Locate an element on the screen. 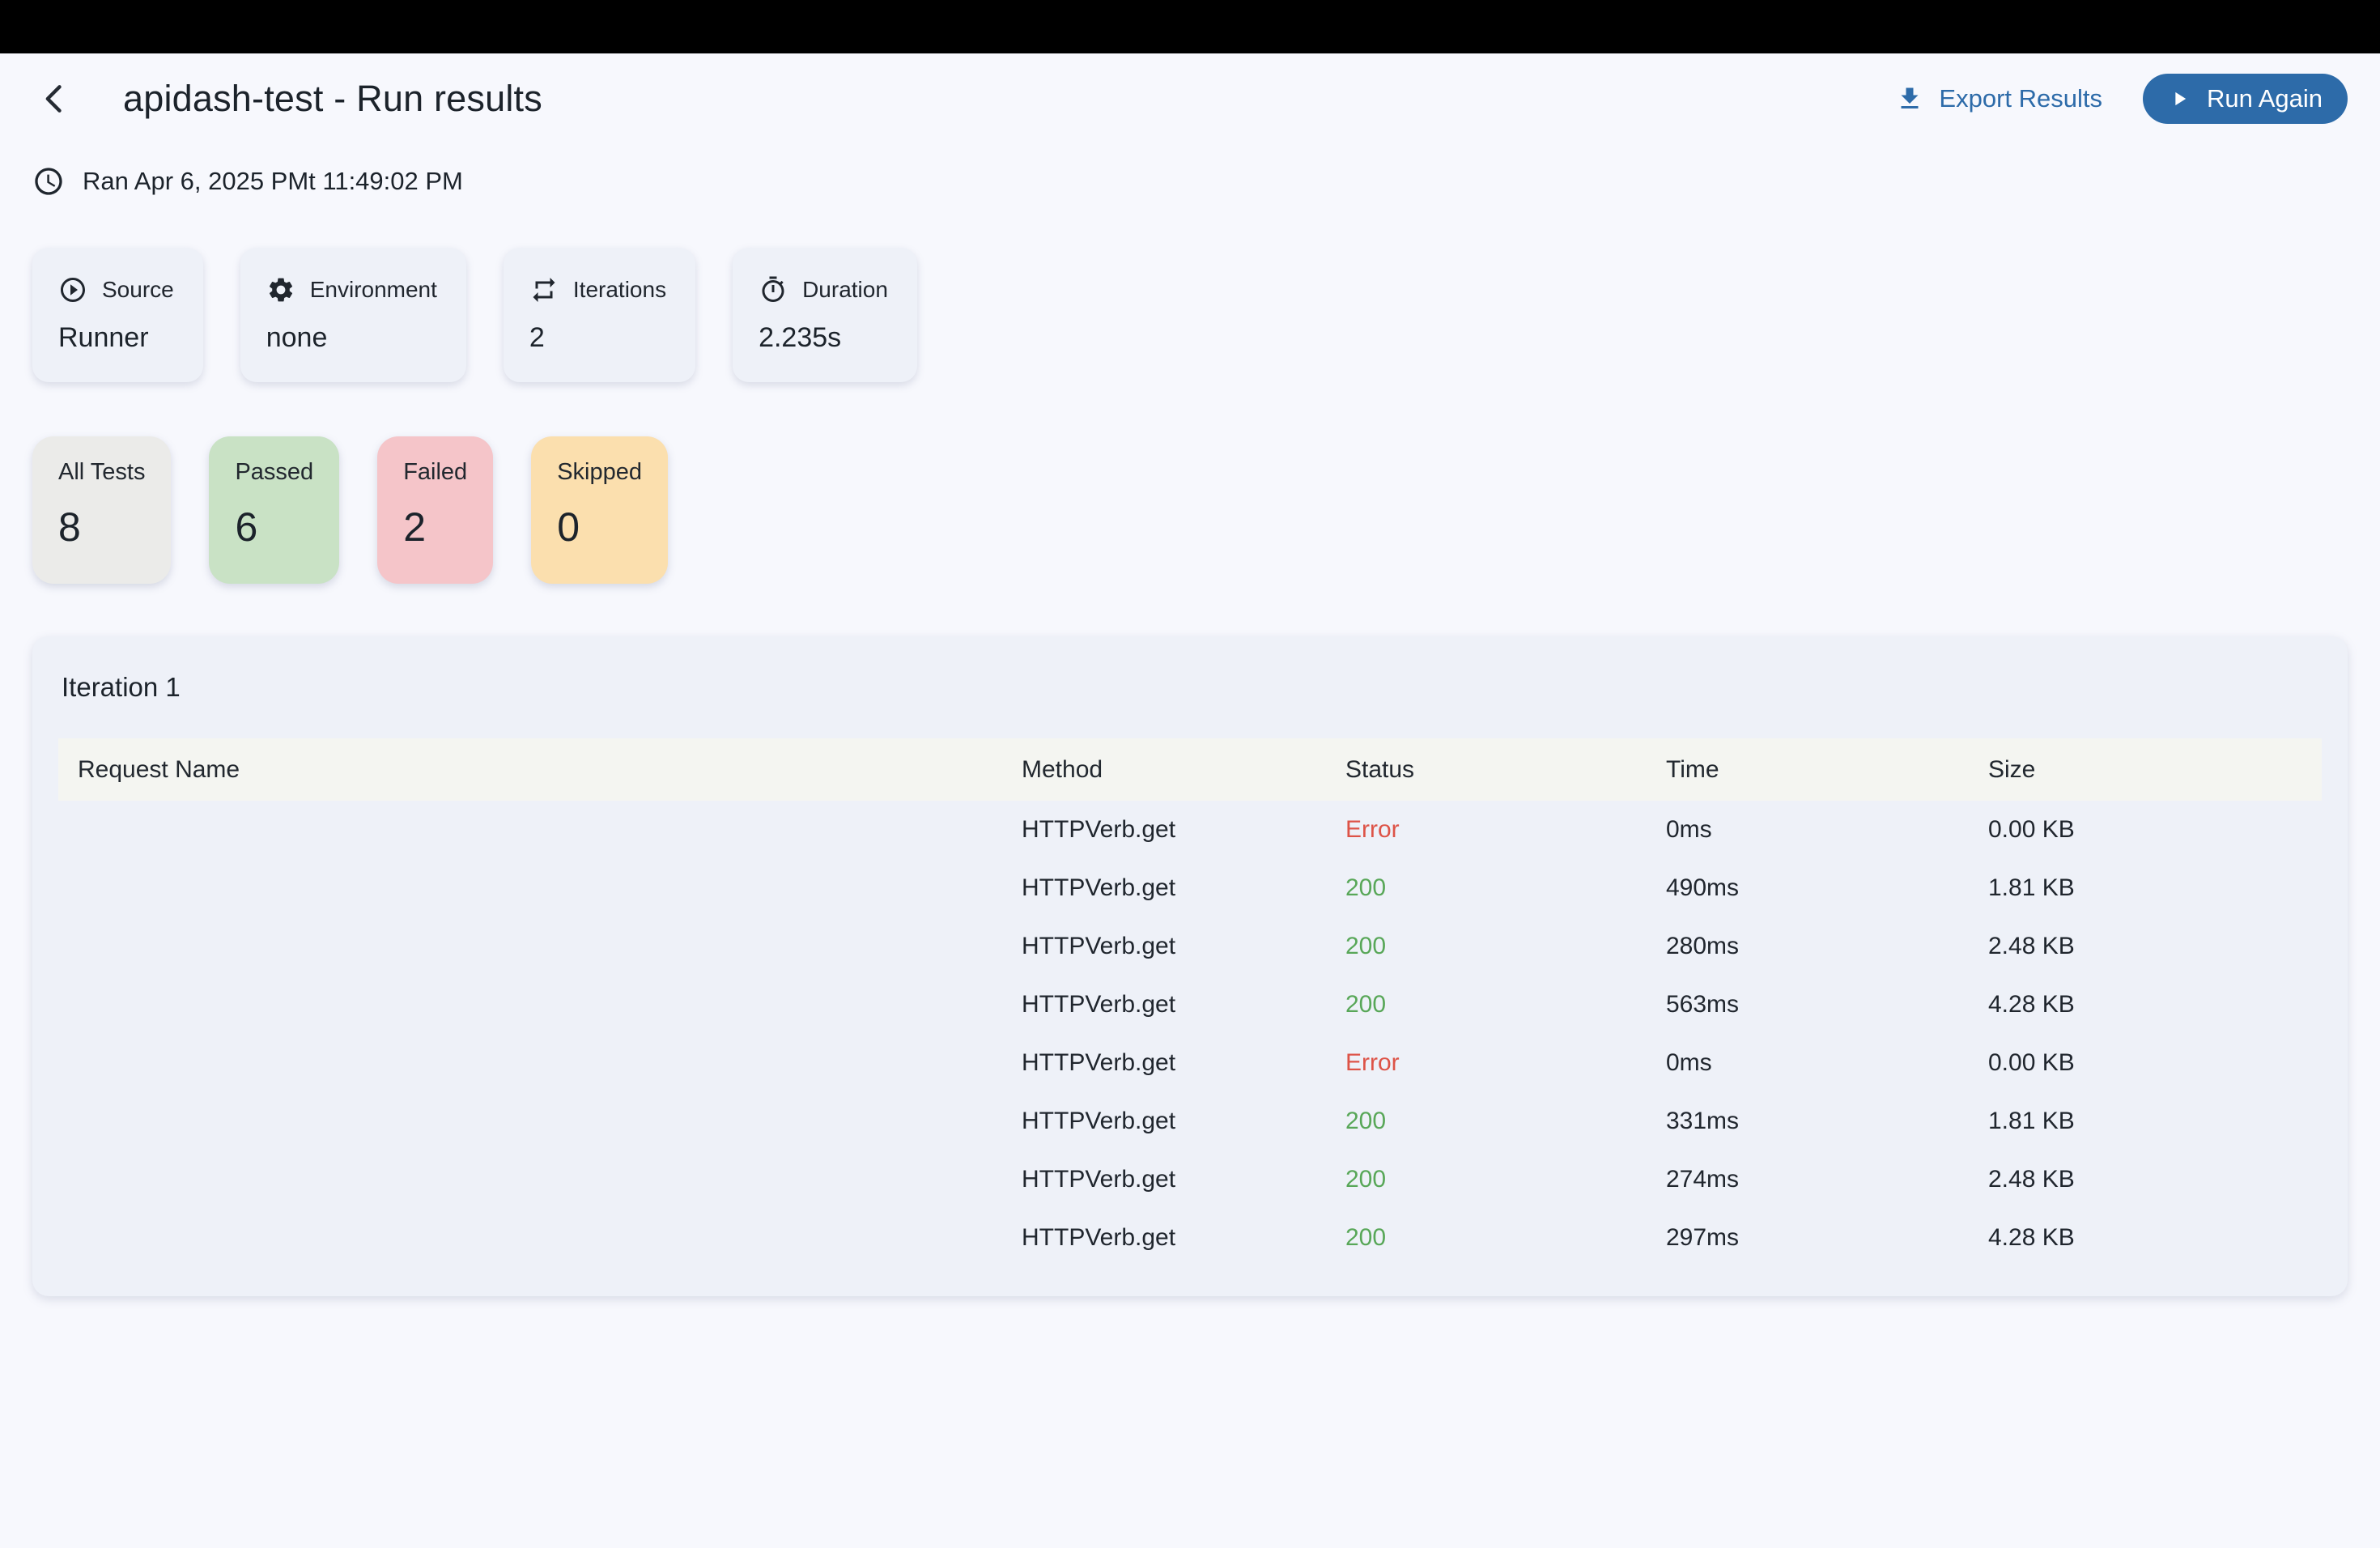 The width and height of the screenshot is (2380, 1548). back-button is located at coordinates (55, 99).